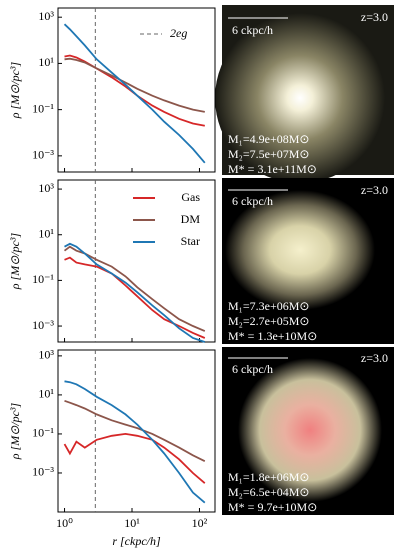 The image size is (399, 558). Describe the element at coordinates (272, 169) in the screenshot. I see `mass-label: M* = 3.1e+11M⊙` at that location.